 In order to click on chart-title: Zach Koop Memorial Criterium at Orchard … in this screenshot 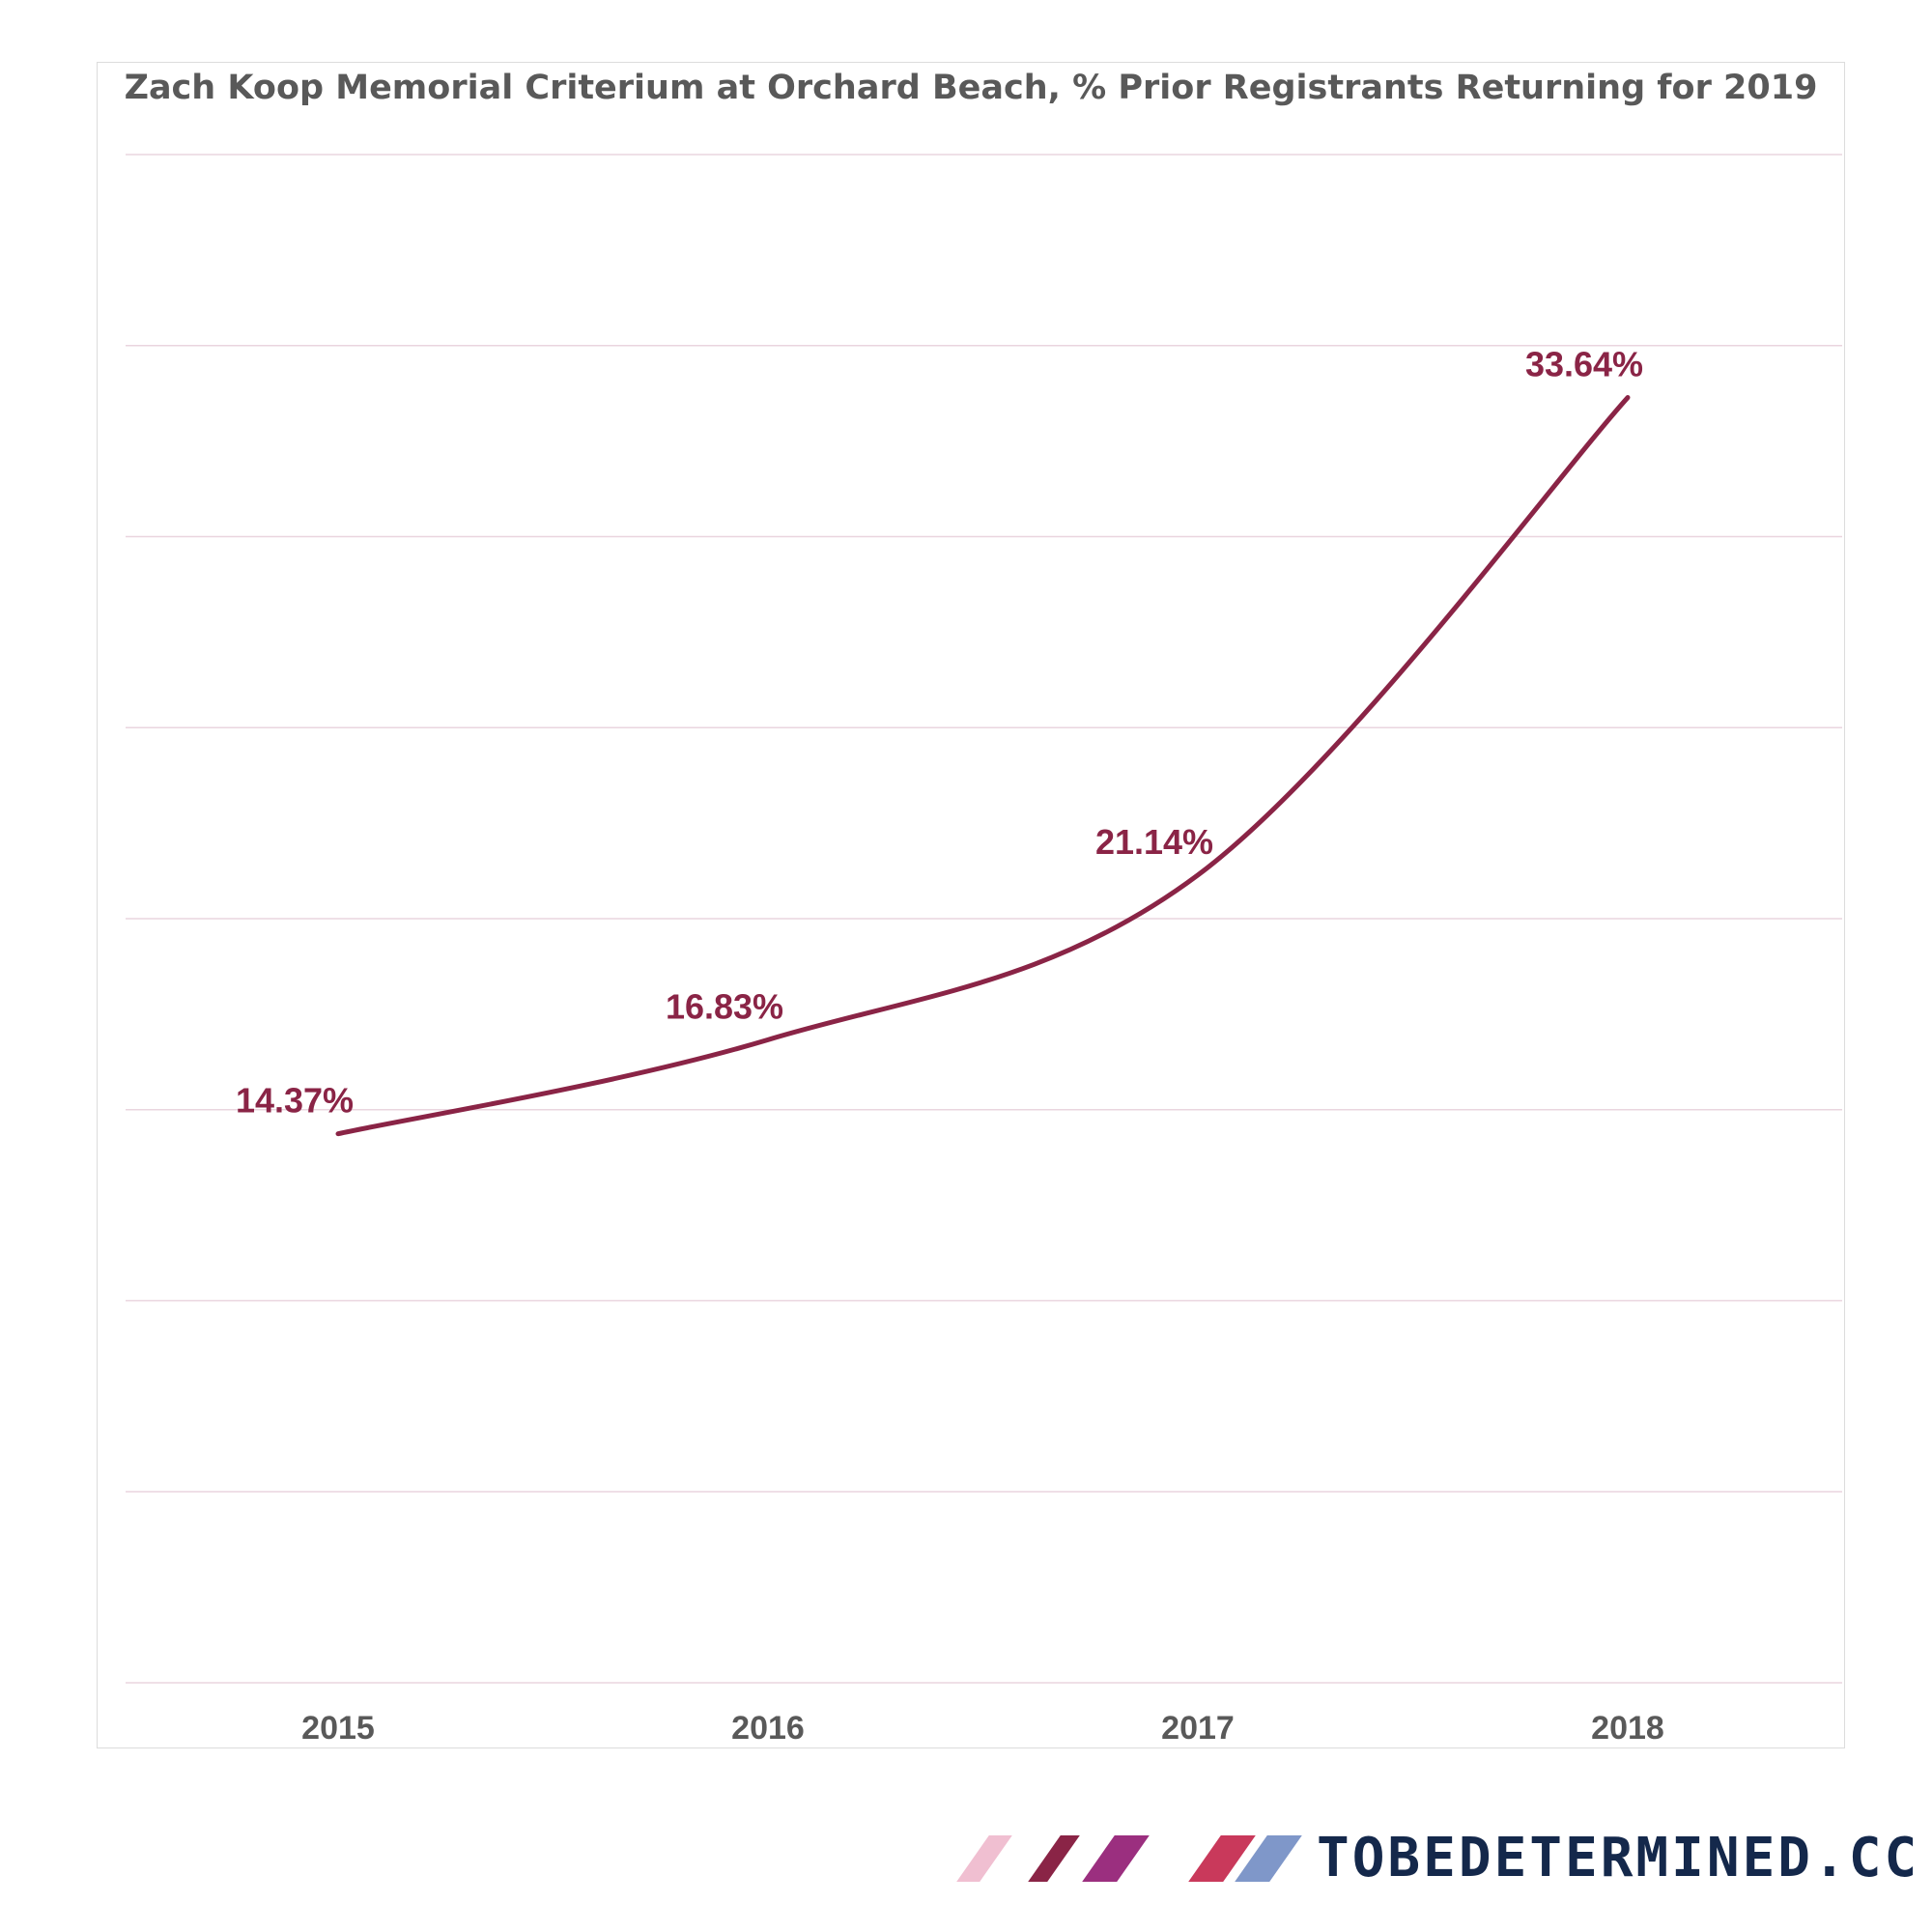, I will do `click(971, 88)`.